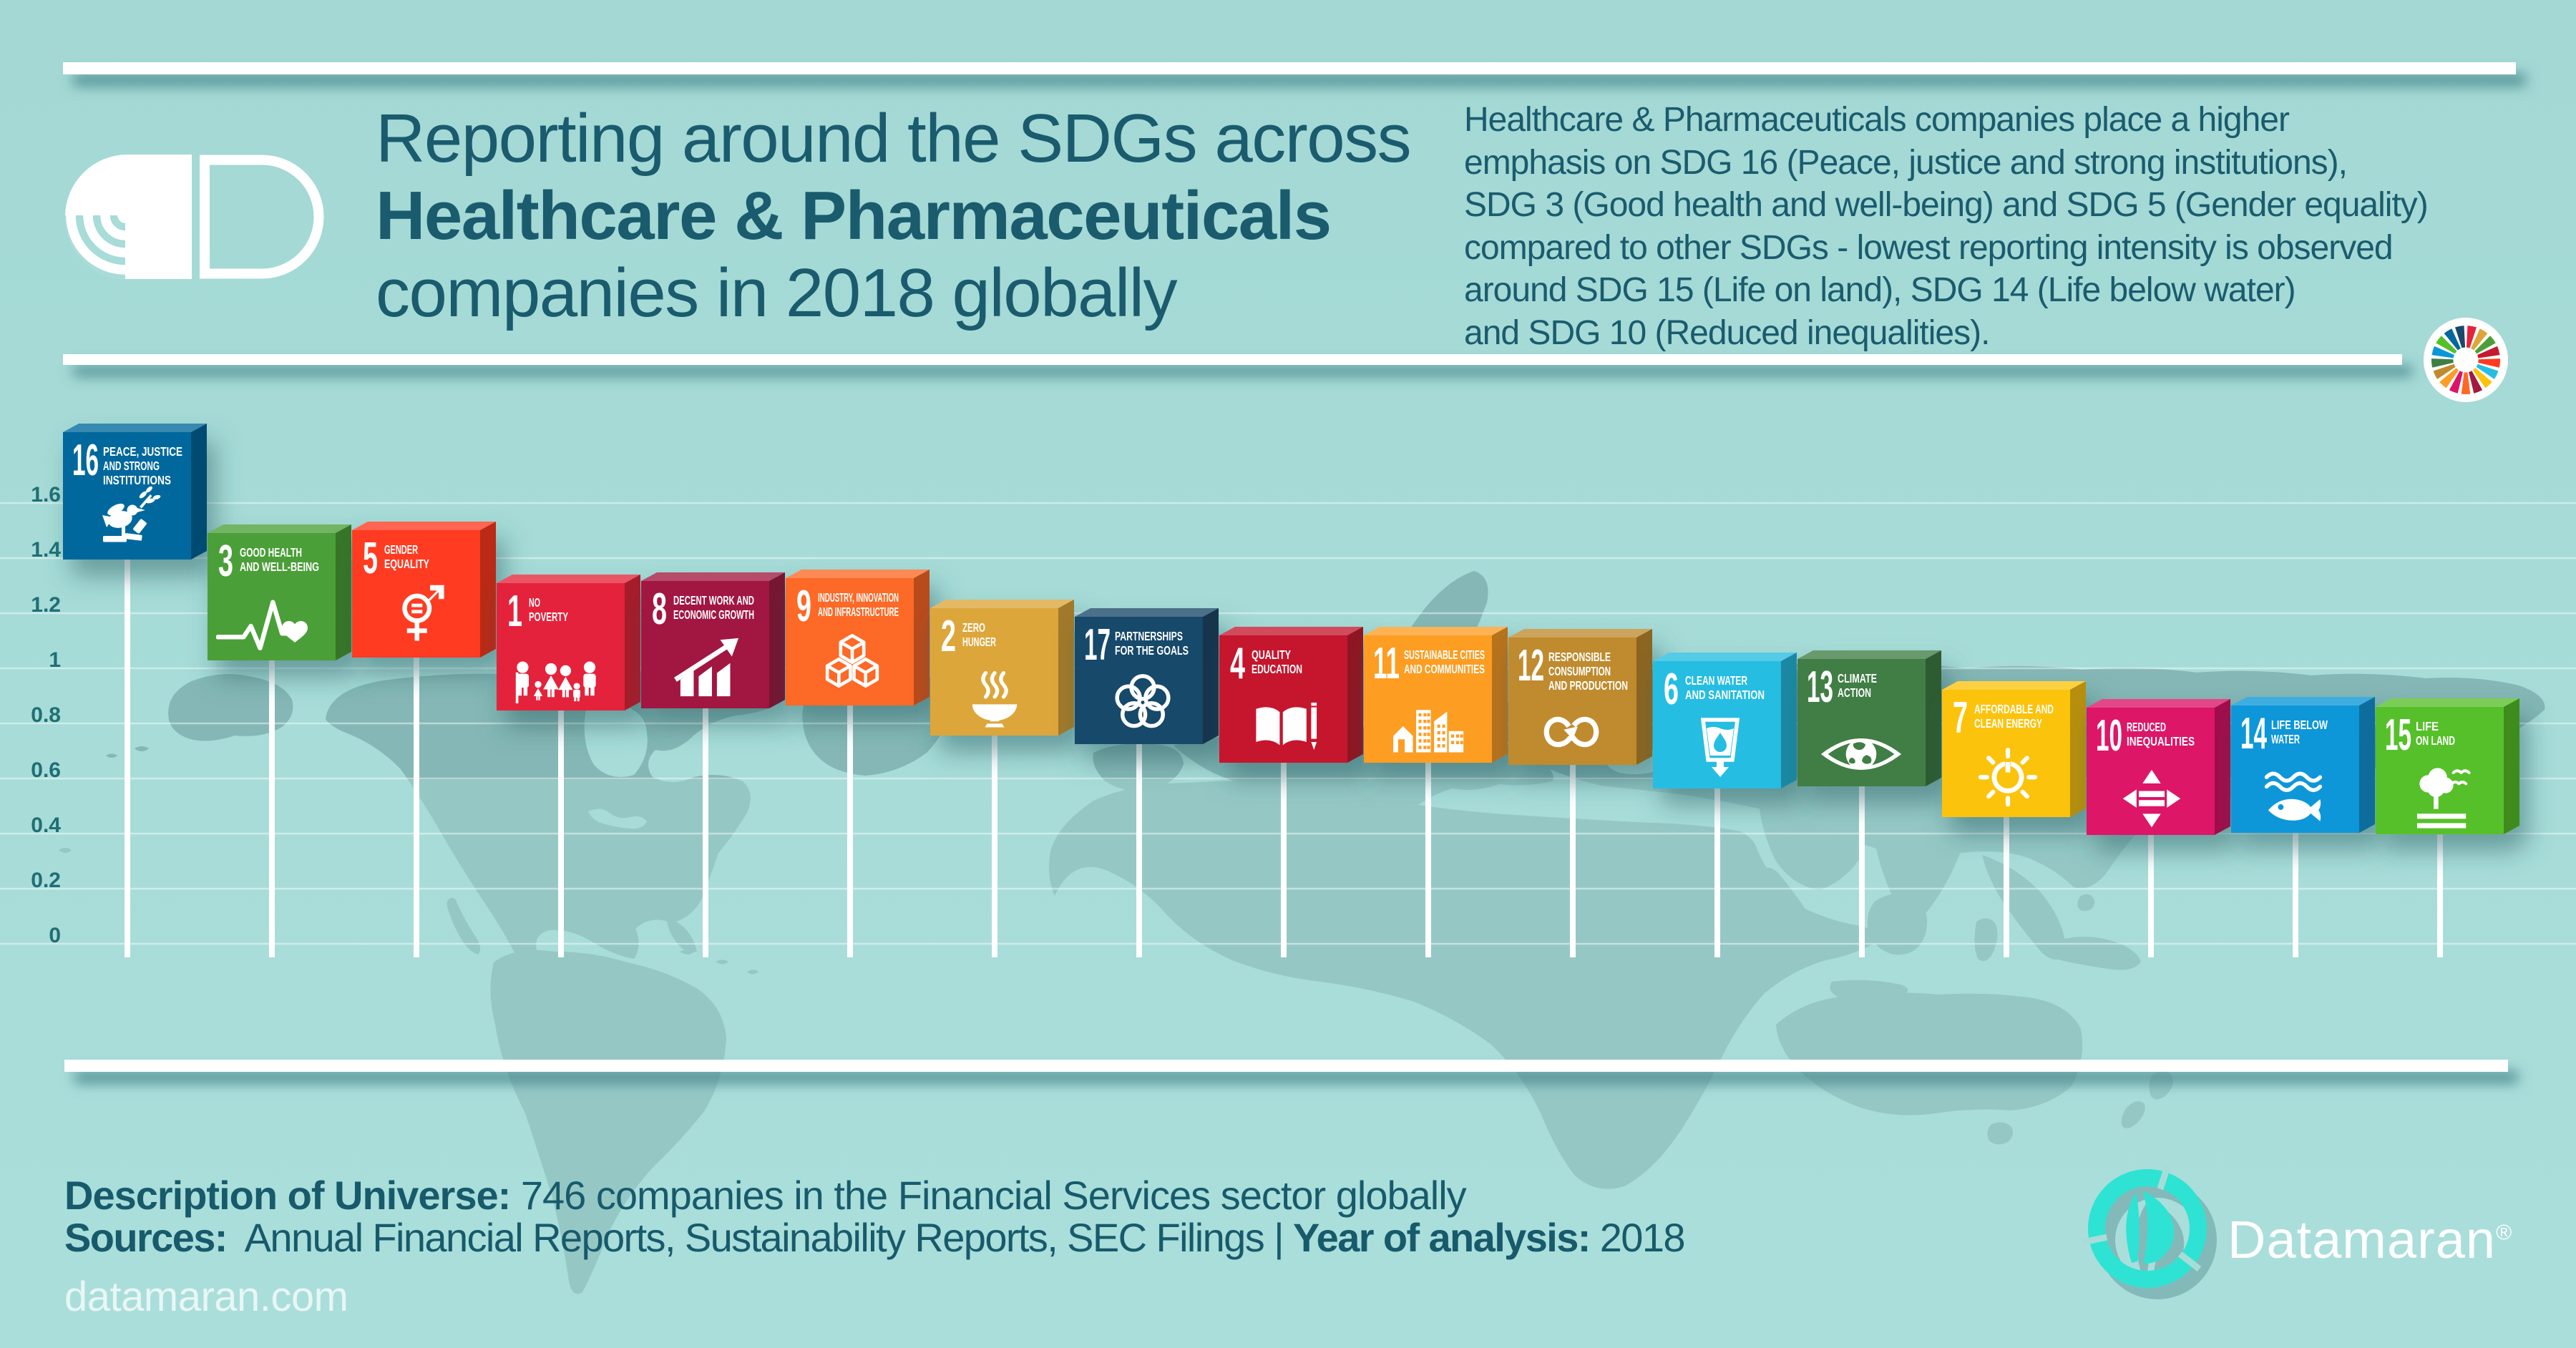 This screenshot has width=2576, height=1348. I want to click on svg-text: CLEAN ENERGY, so click(2008, 723).